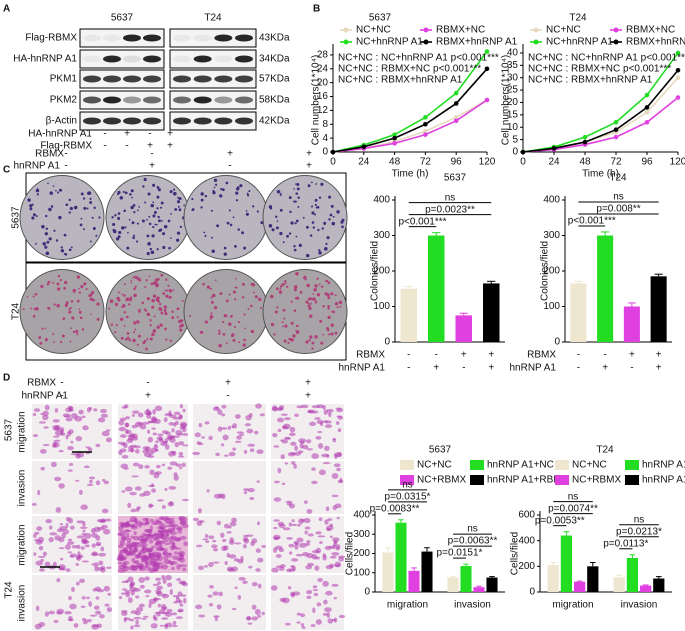  Describe the element at coordinates (523, 152) in the screenshot. I see `point` at that location.